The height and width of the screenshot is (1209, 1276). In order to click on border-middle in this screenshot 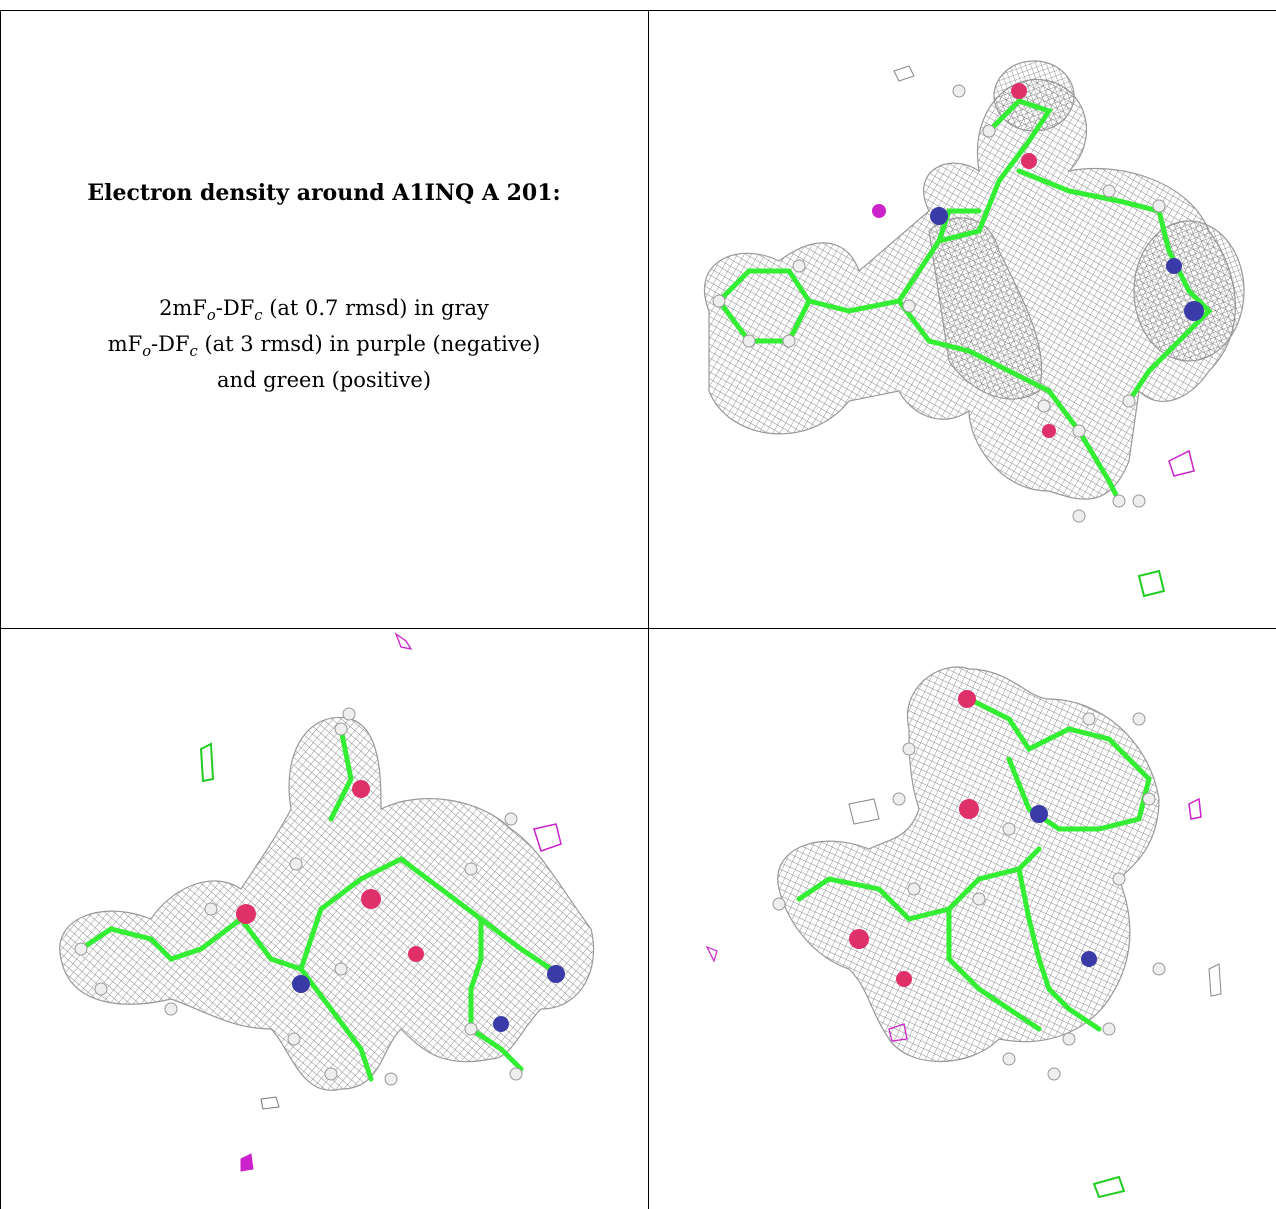, I will do `click(648, 609)`.